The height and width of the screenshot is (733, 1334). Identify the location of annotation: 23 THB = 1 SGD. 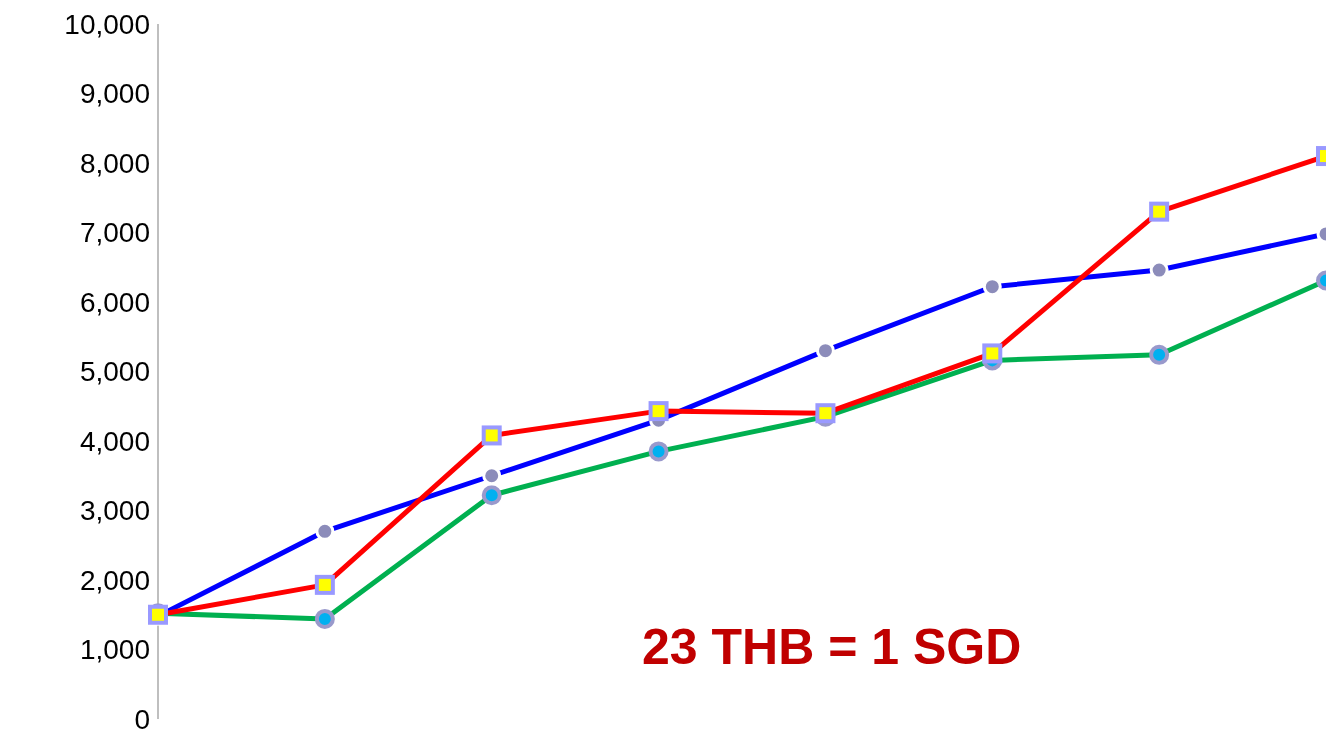
(832, 647).